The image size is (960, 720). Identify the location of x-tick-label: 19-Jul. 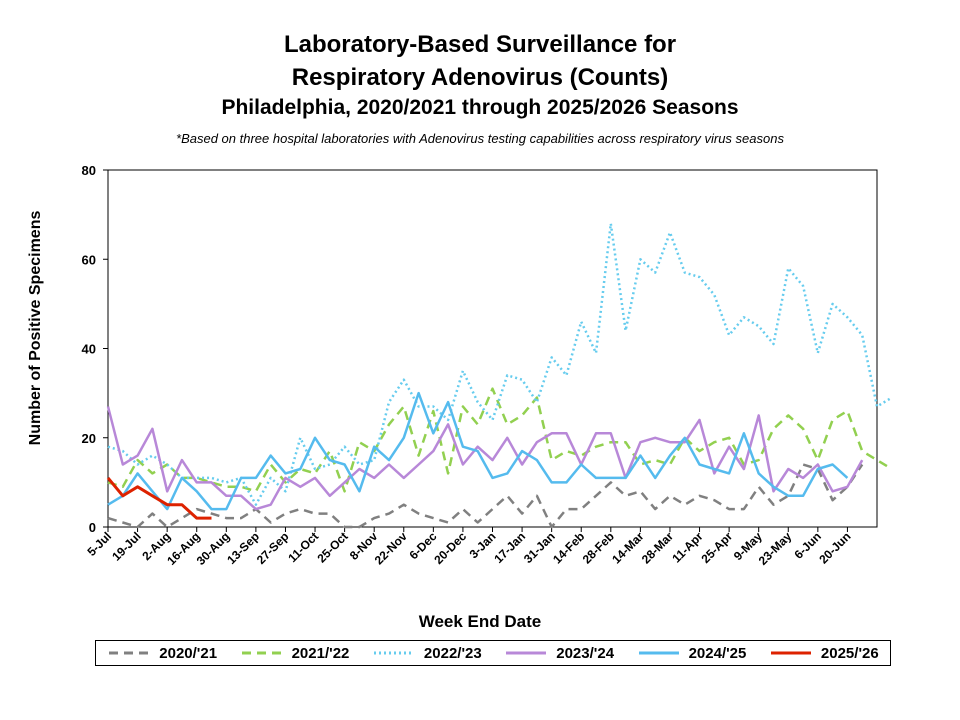
(126, 546).